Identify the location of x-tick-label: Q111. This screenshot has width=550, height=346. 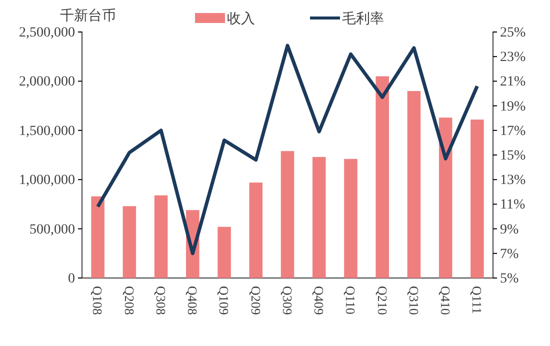
(477, 300).